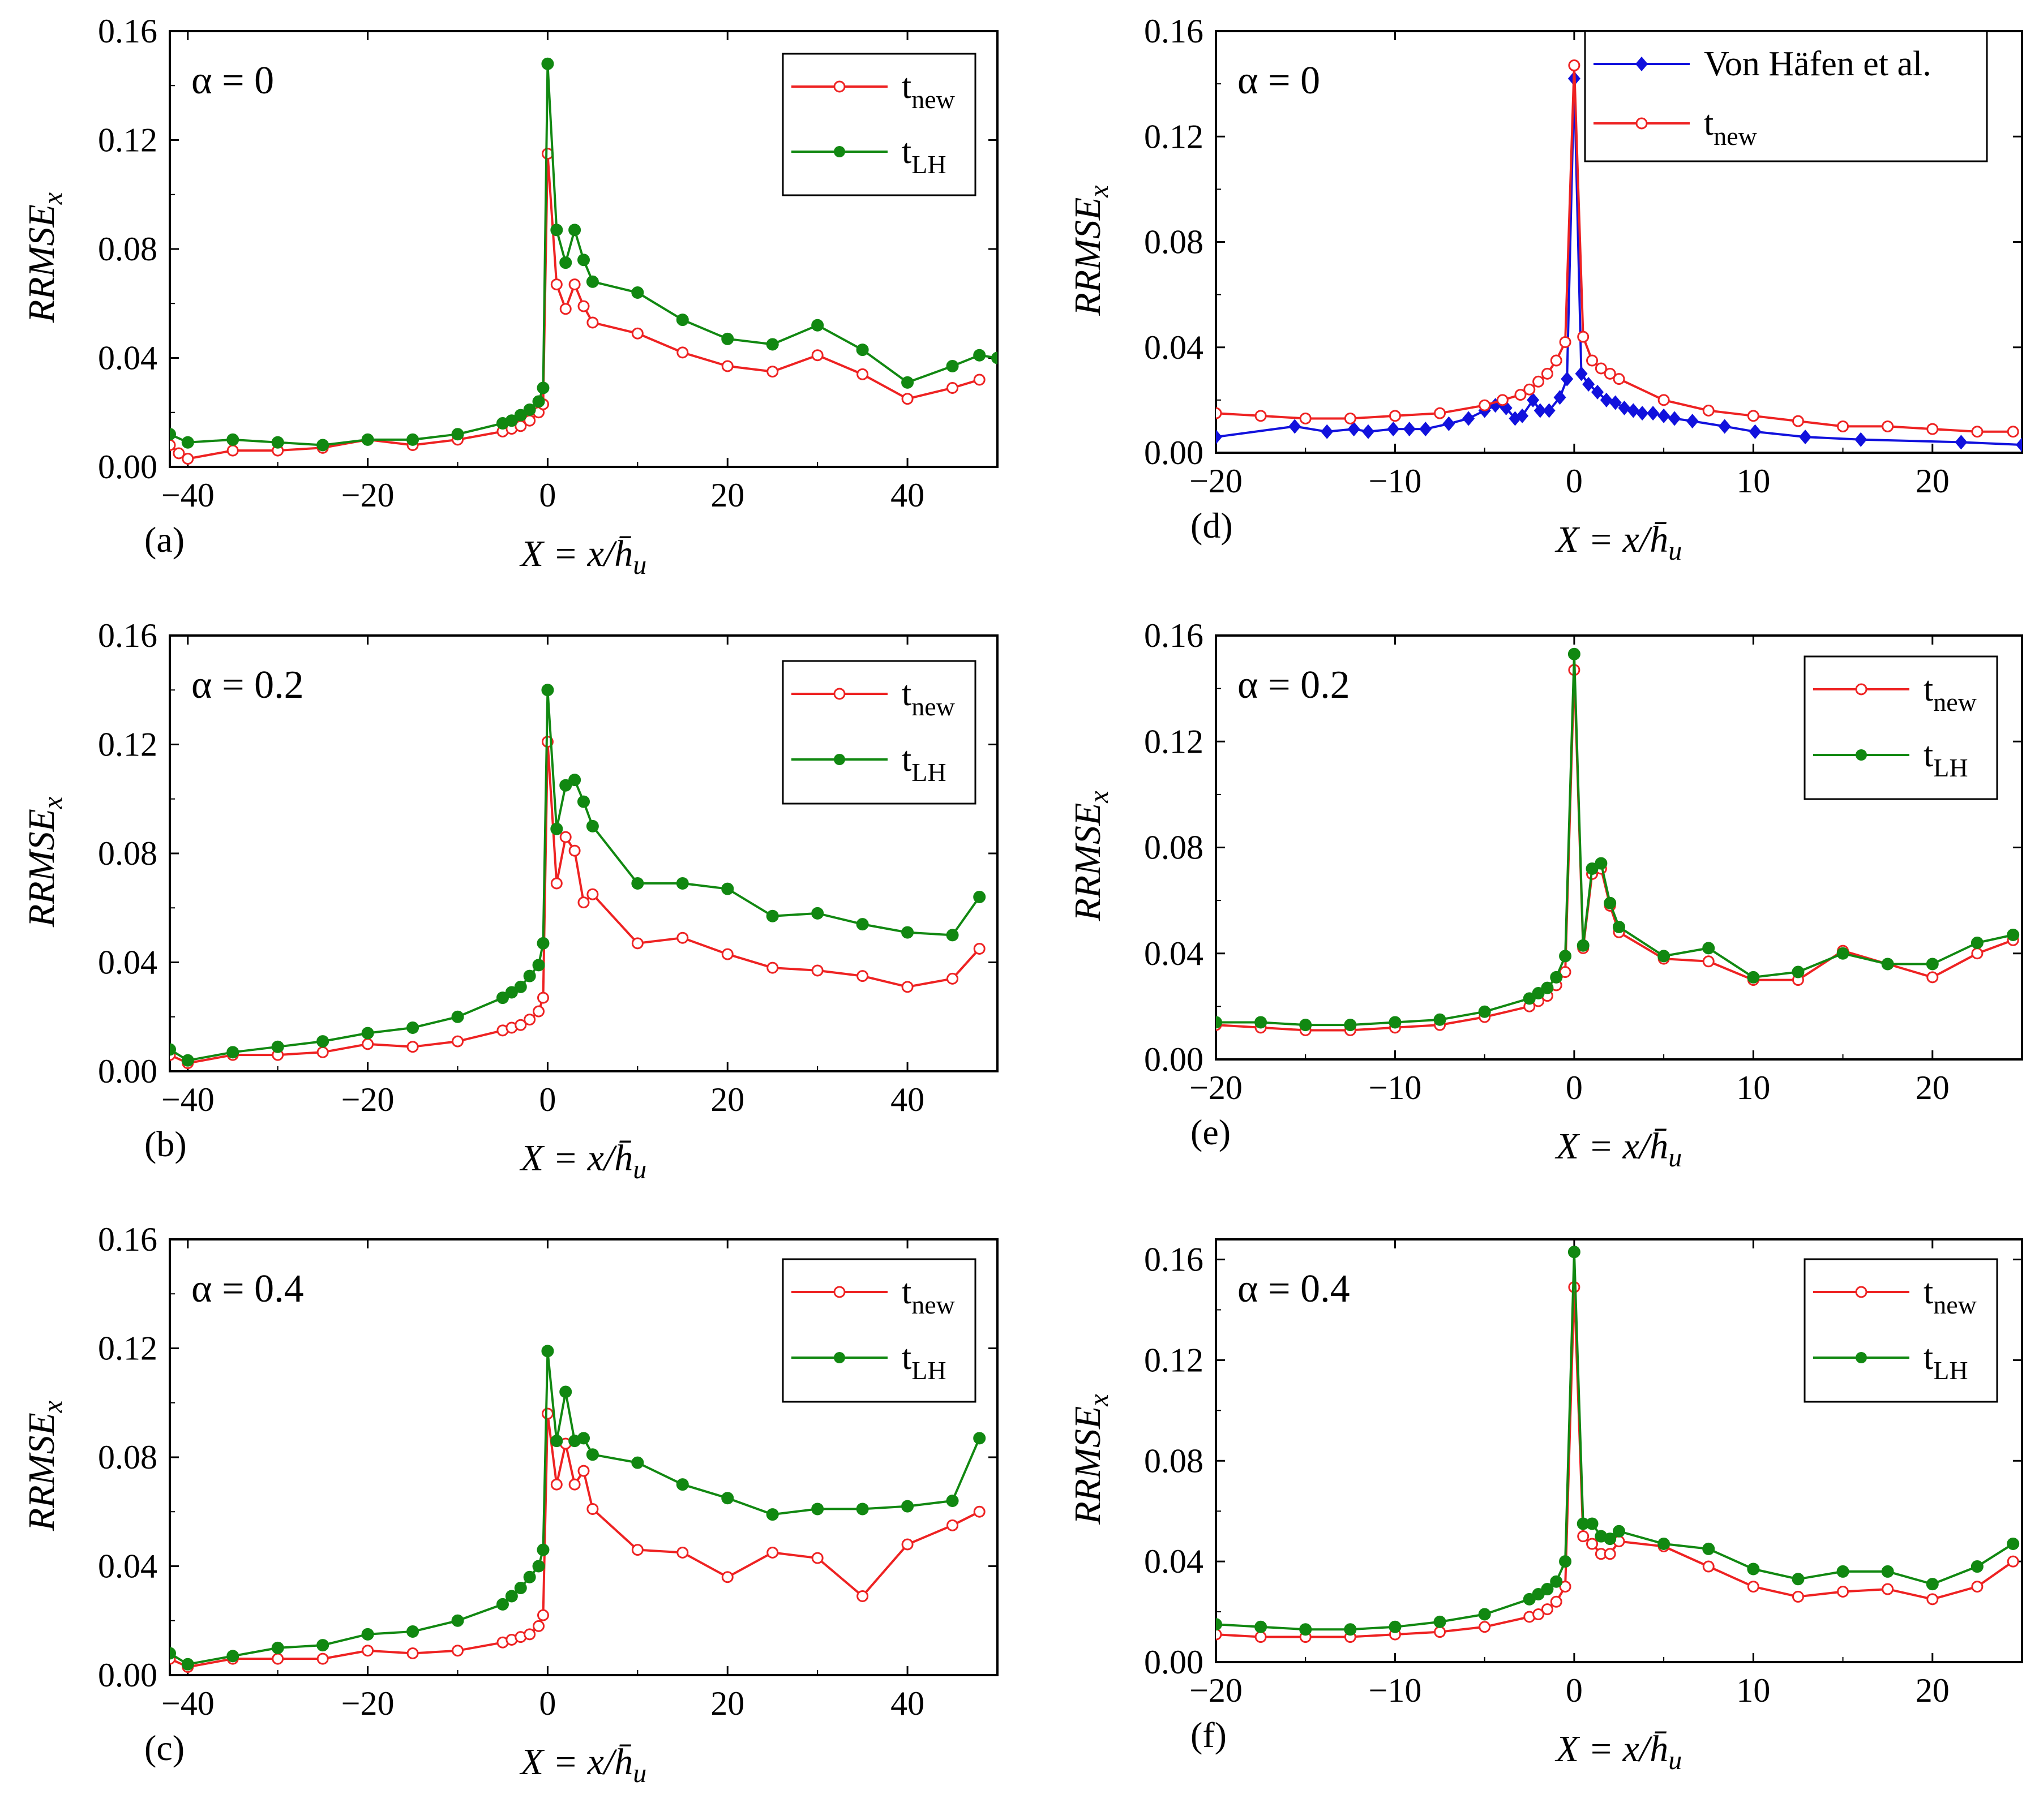 The image size is (2039, 1820). I want to click on series-line-new, so click(575, 306).